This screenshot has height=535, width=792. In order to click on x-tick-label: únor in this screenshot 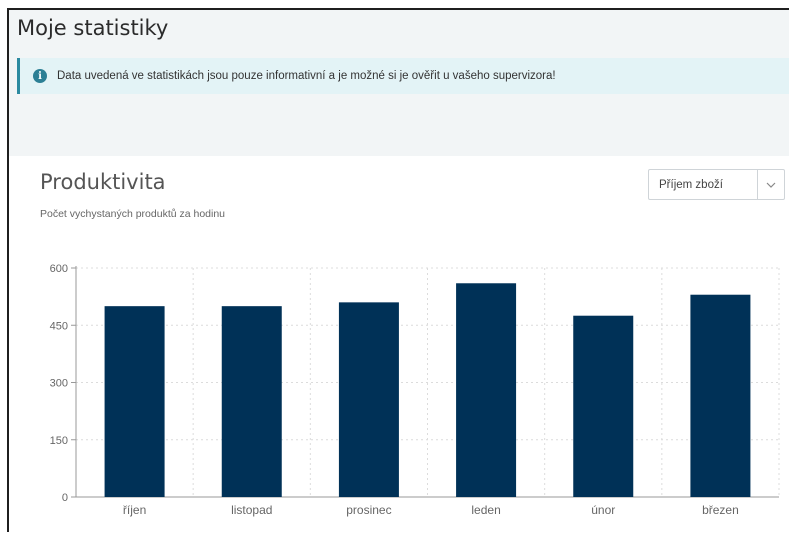, I will do `click(603, 510)`.